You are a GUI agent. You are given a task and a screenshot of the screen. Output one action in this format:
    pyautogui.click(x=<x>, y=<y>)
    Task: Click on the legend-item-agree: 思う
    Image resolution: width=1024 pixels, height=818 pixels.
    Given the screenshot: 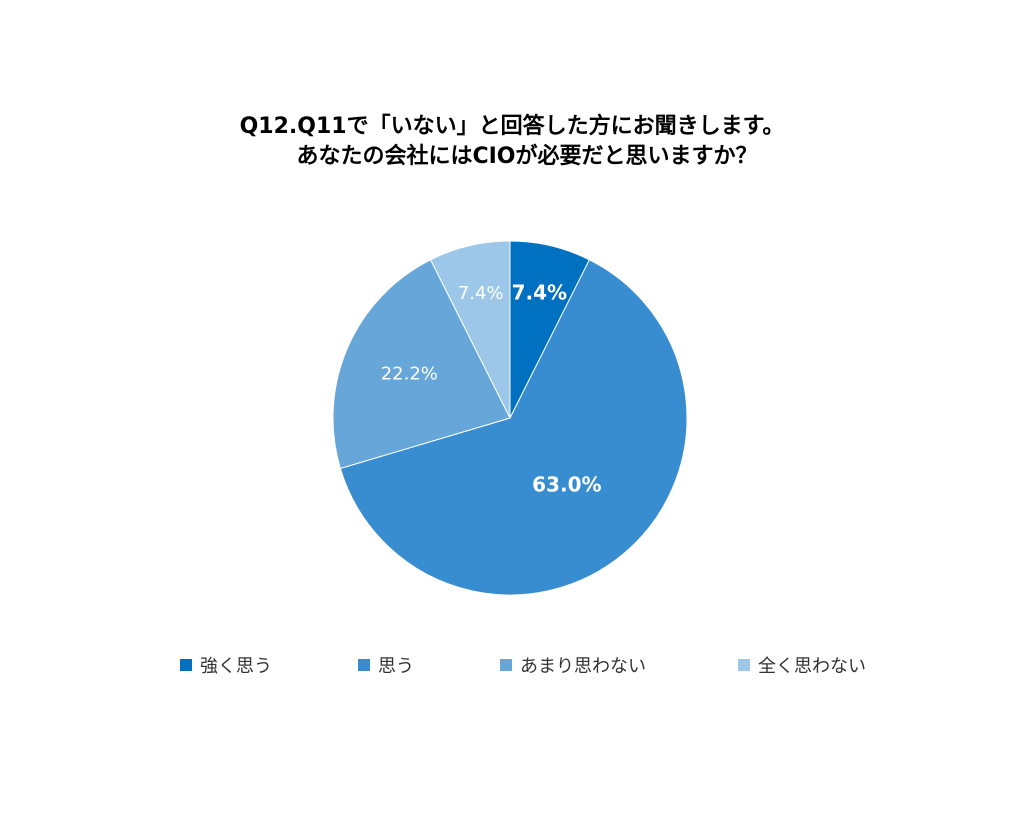 What is the action you would take?
    pyautogui.click(x=386, y=665)
    